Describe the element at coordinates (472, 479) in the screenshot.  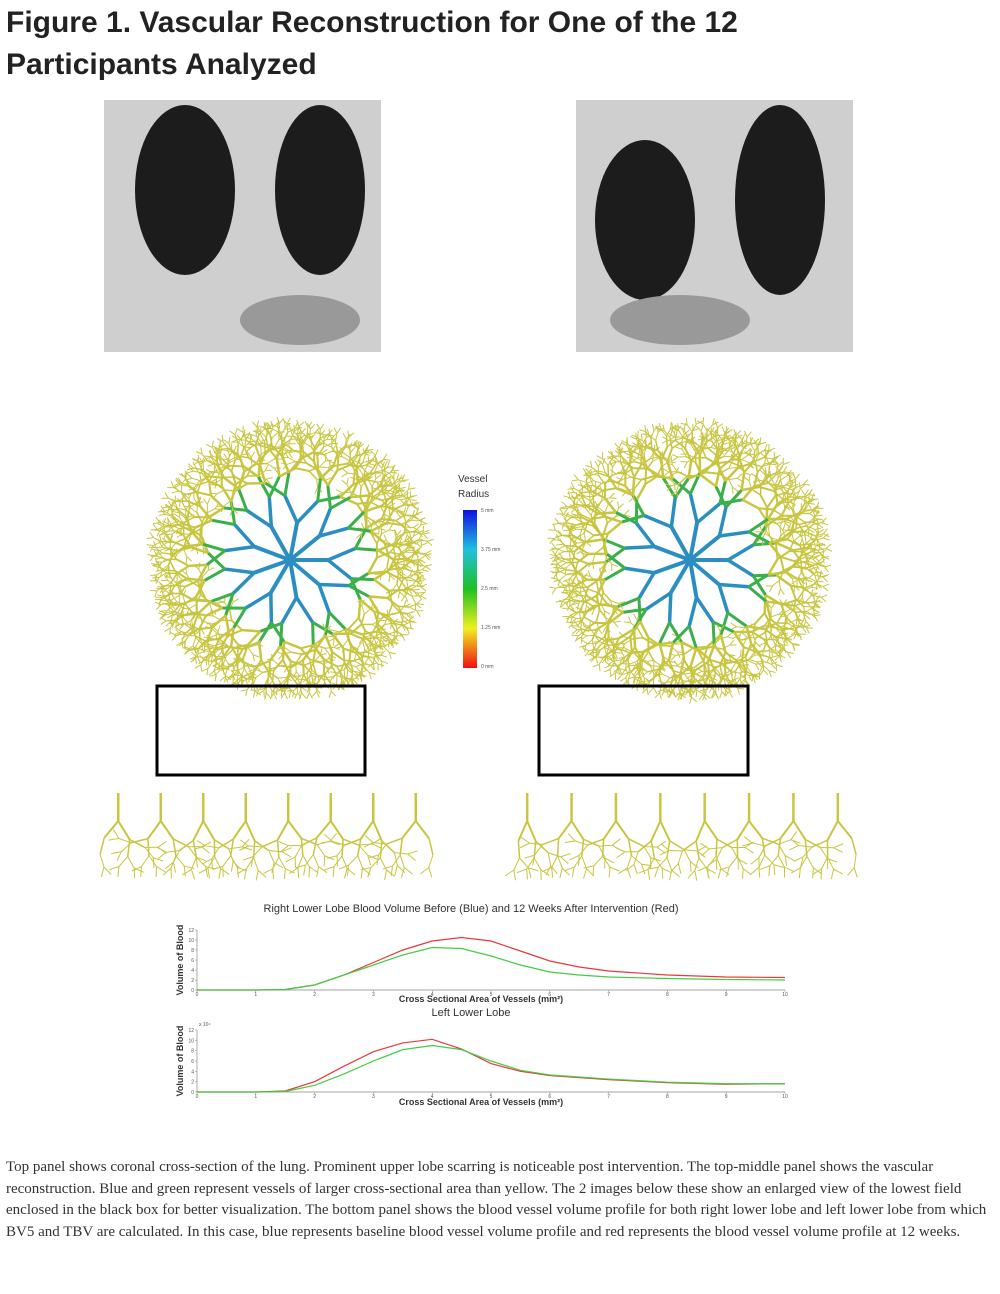
I see `colorbar-title: Vessel` at that location.